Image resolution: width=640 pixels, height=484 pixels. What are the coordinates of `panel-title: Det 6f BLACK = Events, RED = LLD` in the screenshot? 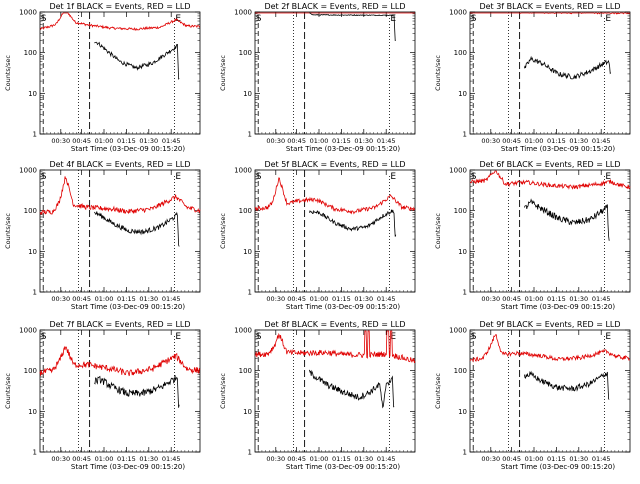 It's located at (549, 164).